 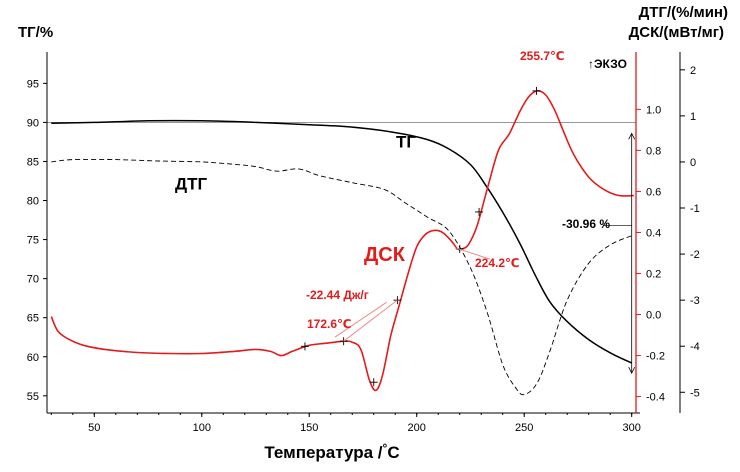 What do you see at coordinates (385, 255) in the screenshot?
I see `series-label-dsc: ДСК` at bounding box center [385, 255].